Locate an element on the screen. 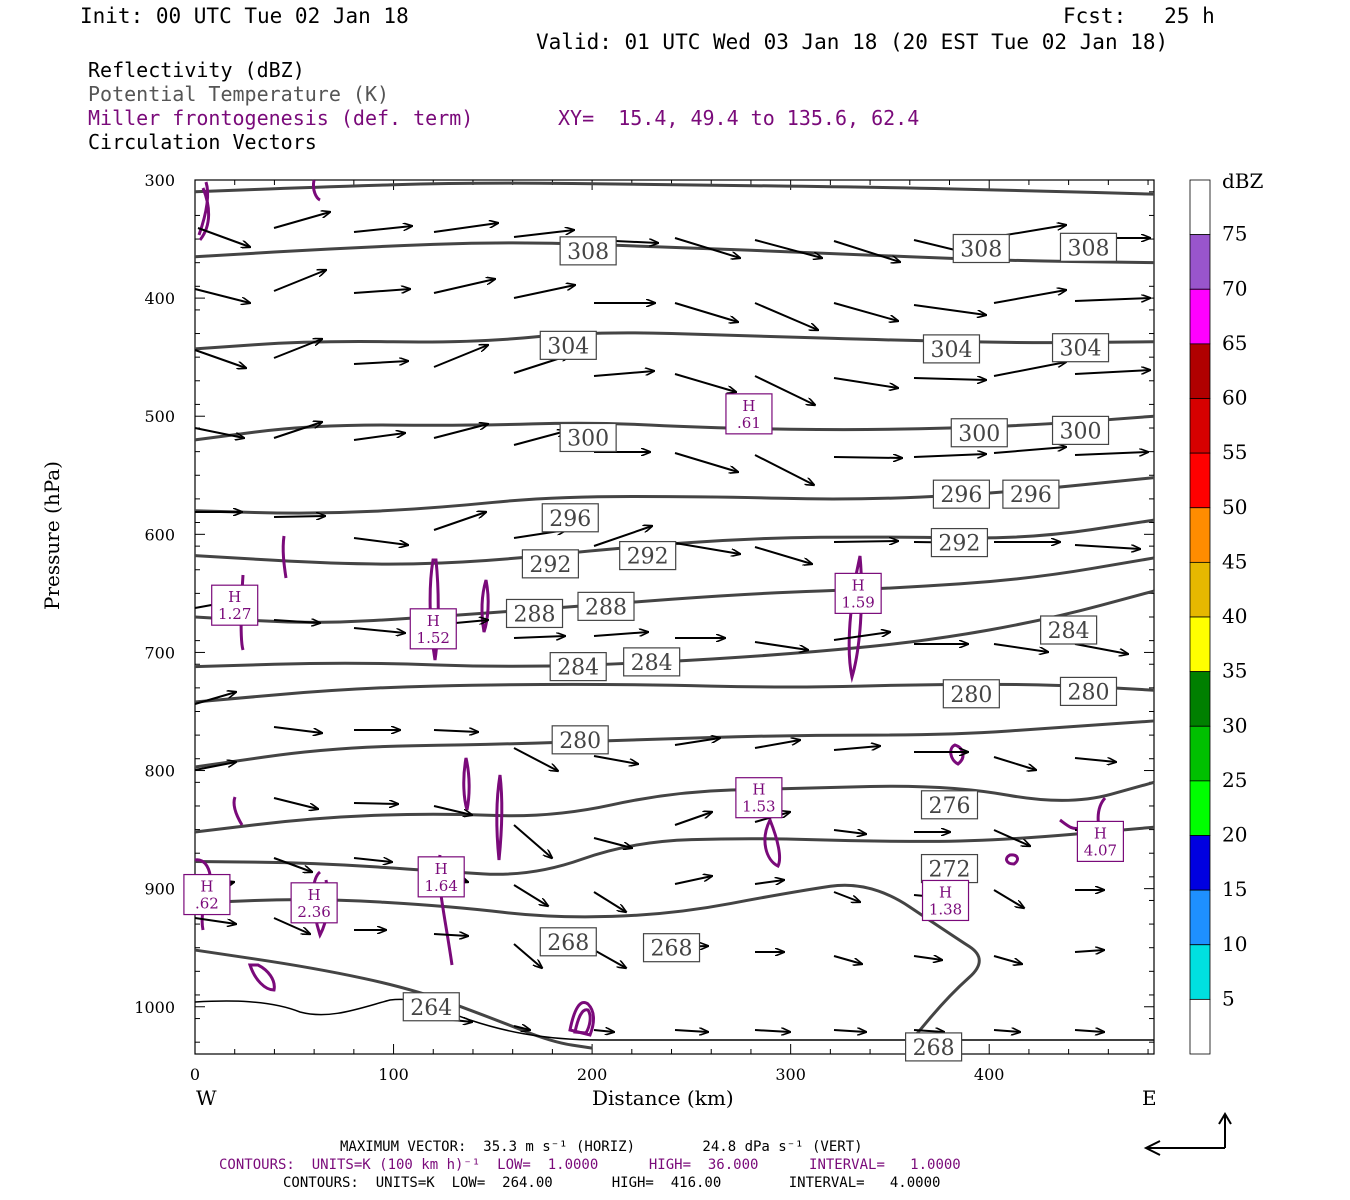  theta-label: 280 is located at coordinates (971, 694).